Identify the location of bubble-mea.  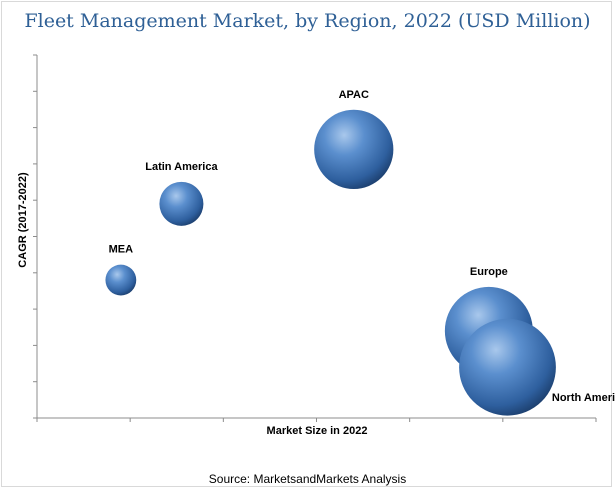
(121, 280).